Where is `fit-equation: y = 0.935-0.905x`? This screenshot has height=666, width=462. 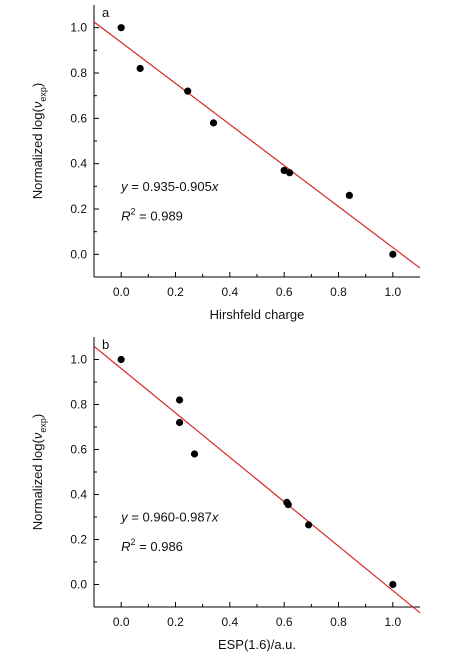
fit-equation: y = 0.935-0.905x is located at coordinates (169, 186).